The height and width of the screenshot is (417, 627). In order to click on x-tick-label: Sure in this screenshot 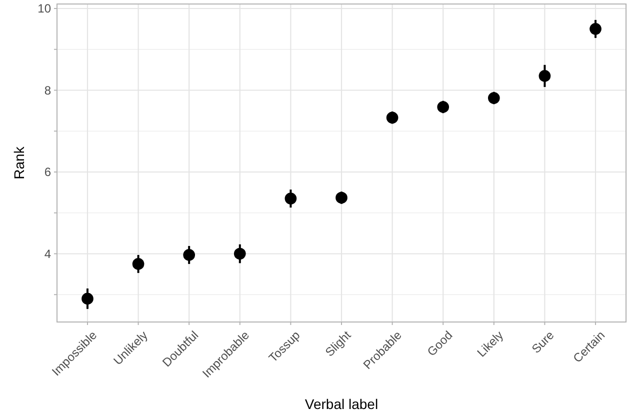, I will do `click(542, 342)`.